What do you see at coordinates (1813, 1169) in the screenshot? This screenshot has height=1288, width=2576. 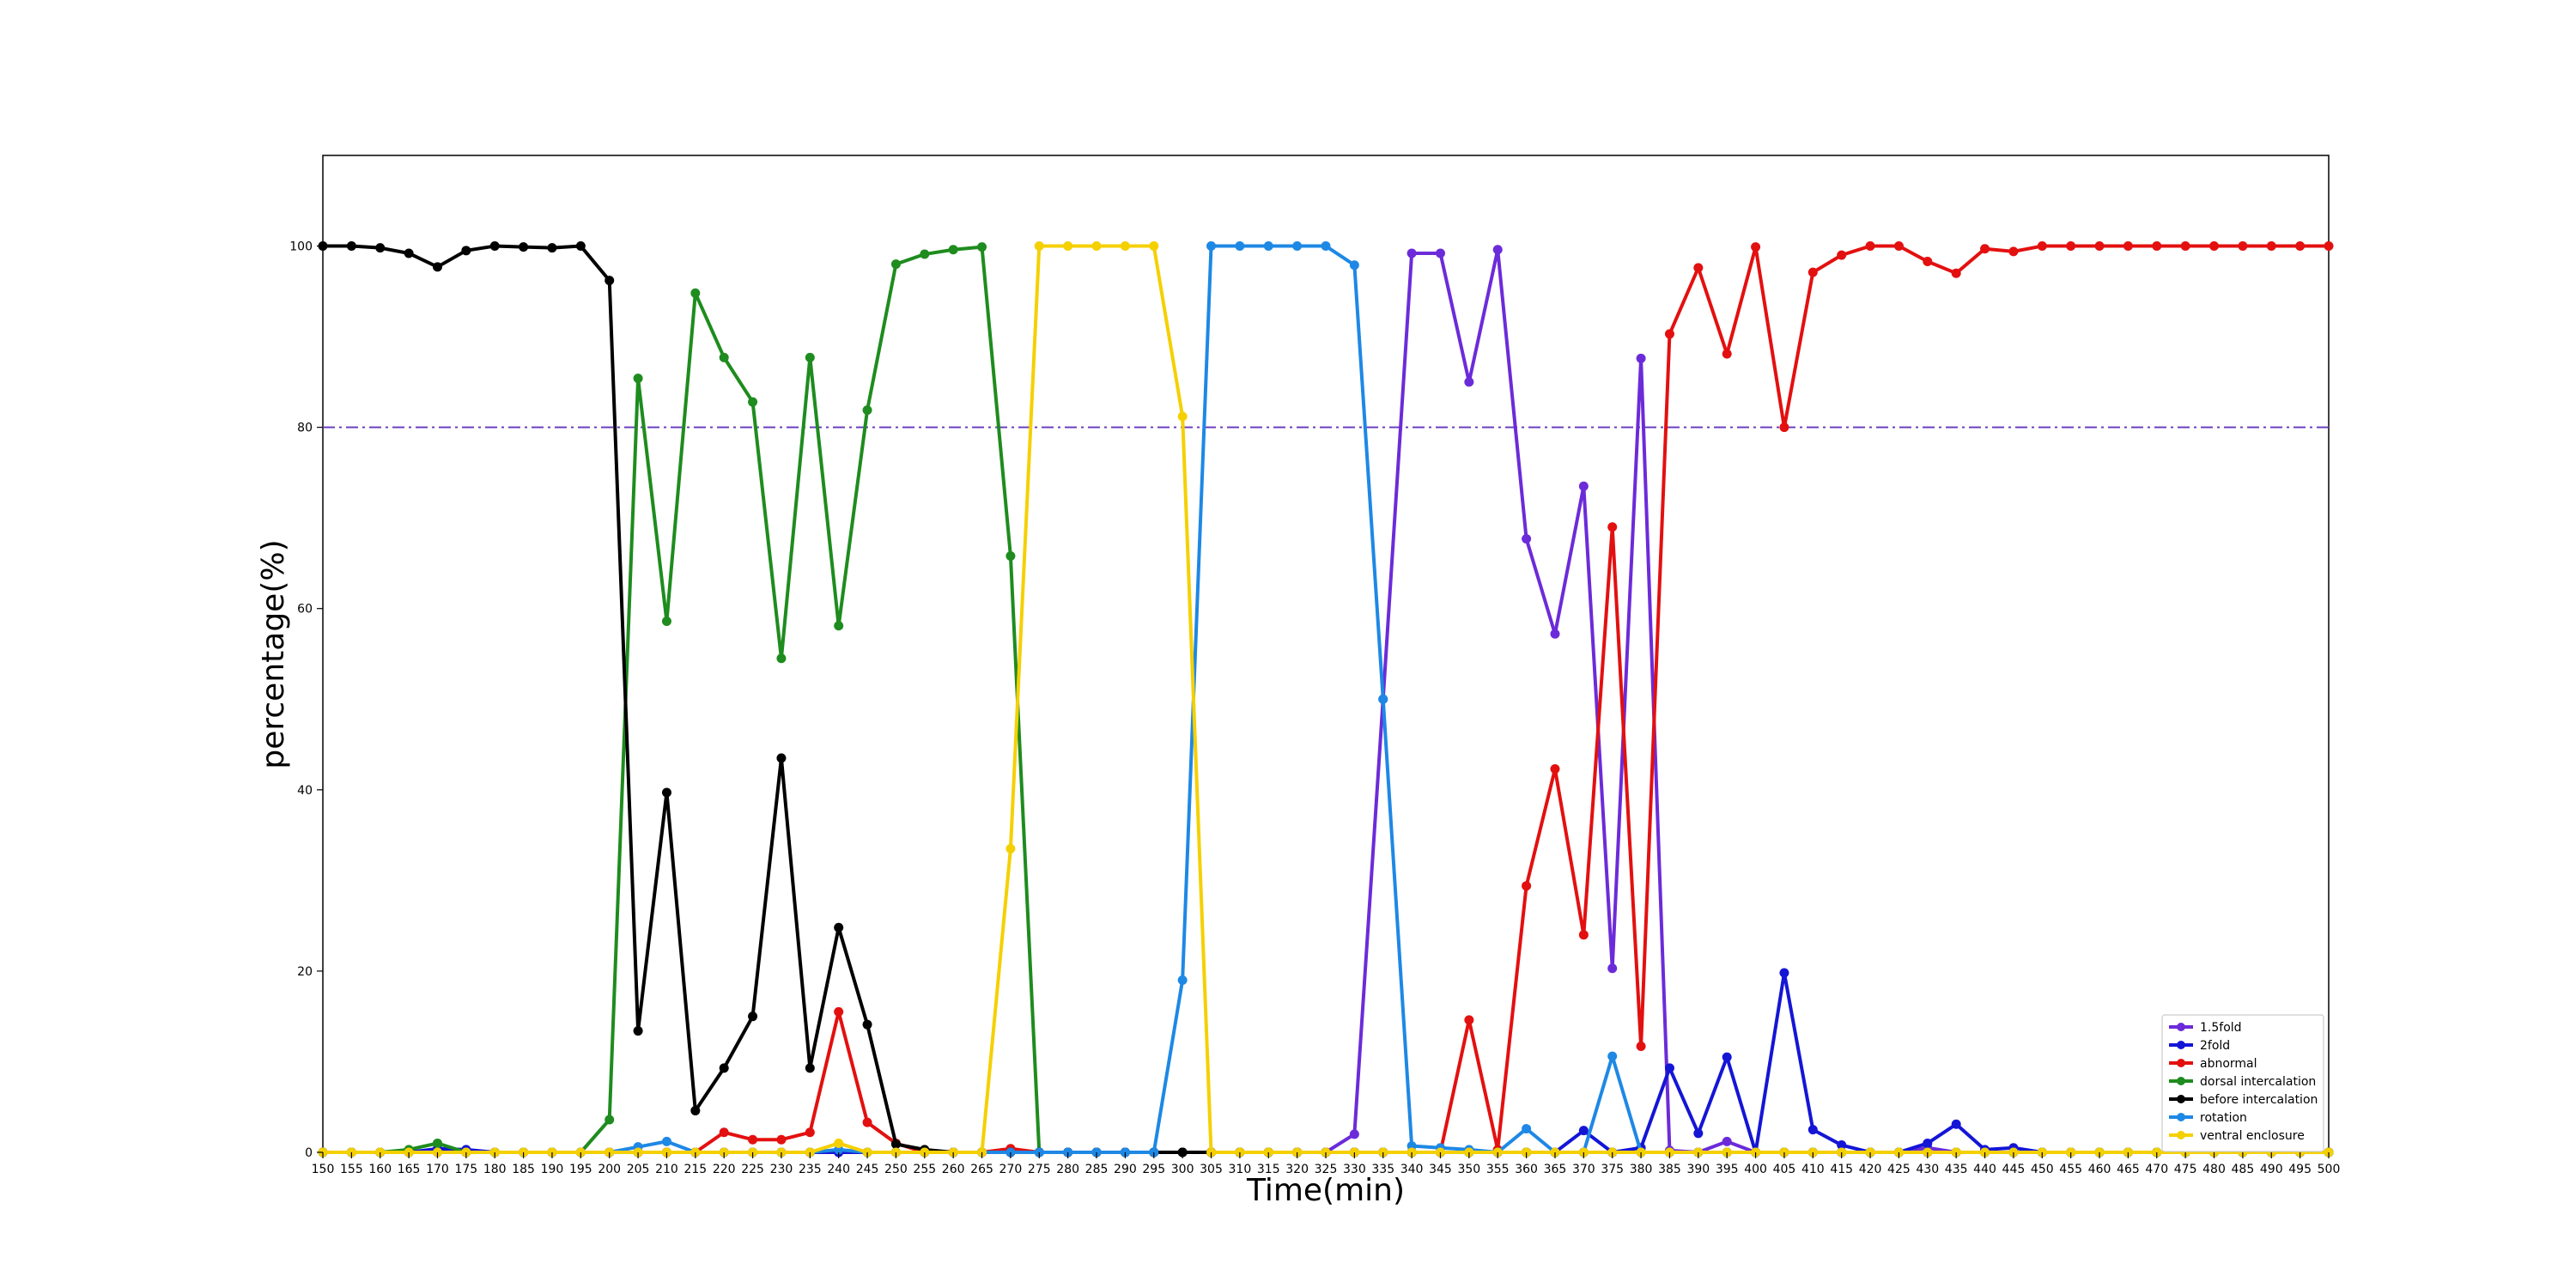 I see `x-tick-label: 410` at bounding box center [1813, 1169].